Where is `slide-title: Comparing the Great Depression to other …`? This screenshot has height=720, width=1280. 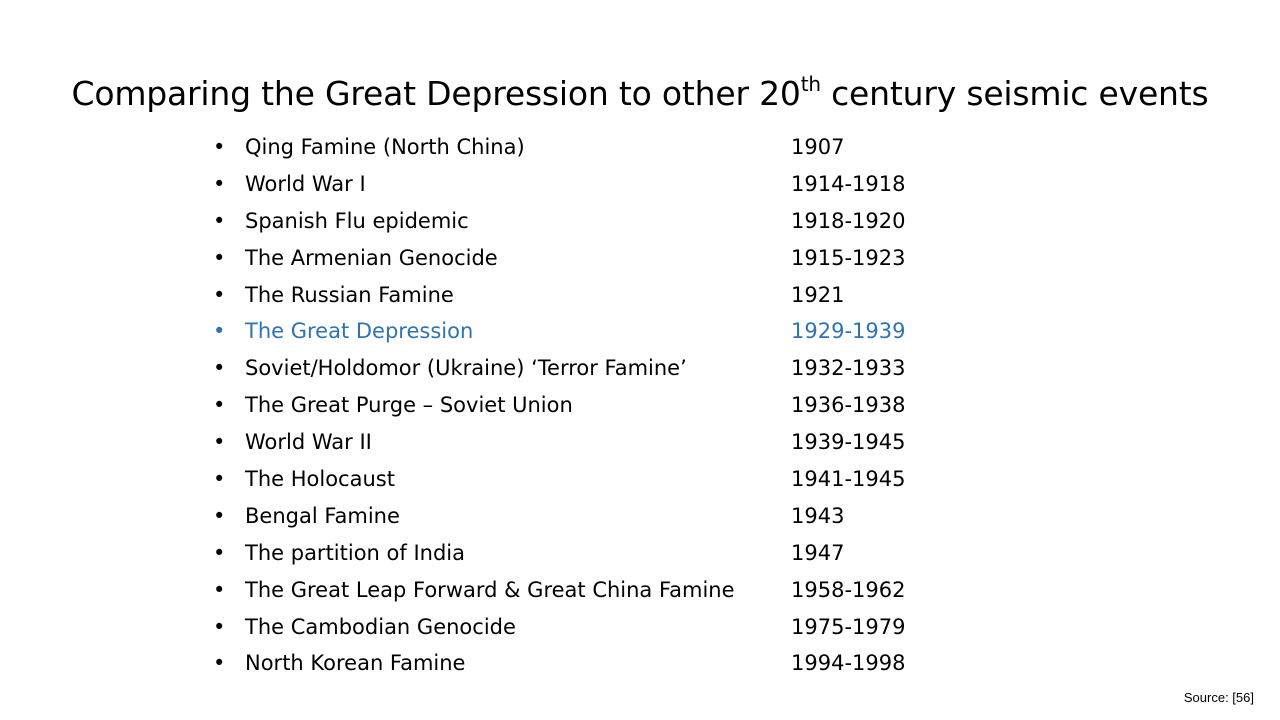
slide-title: Comparing the Great Depression to other … is located at coordinates (640, 94).